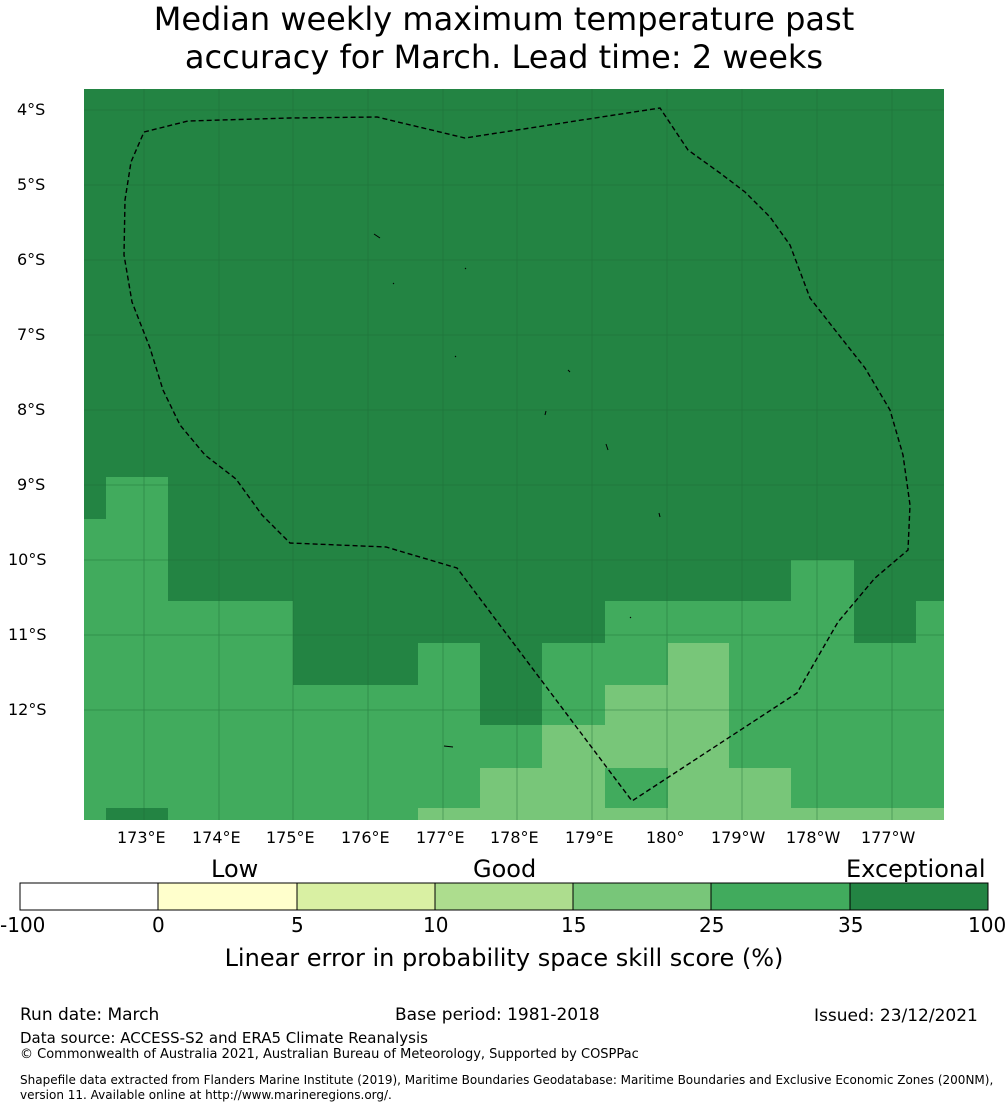  I want to click on lon-label: 175°E, so click(290, 837).